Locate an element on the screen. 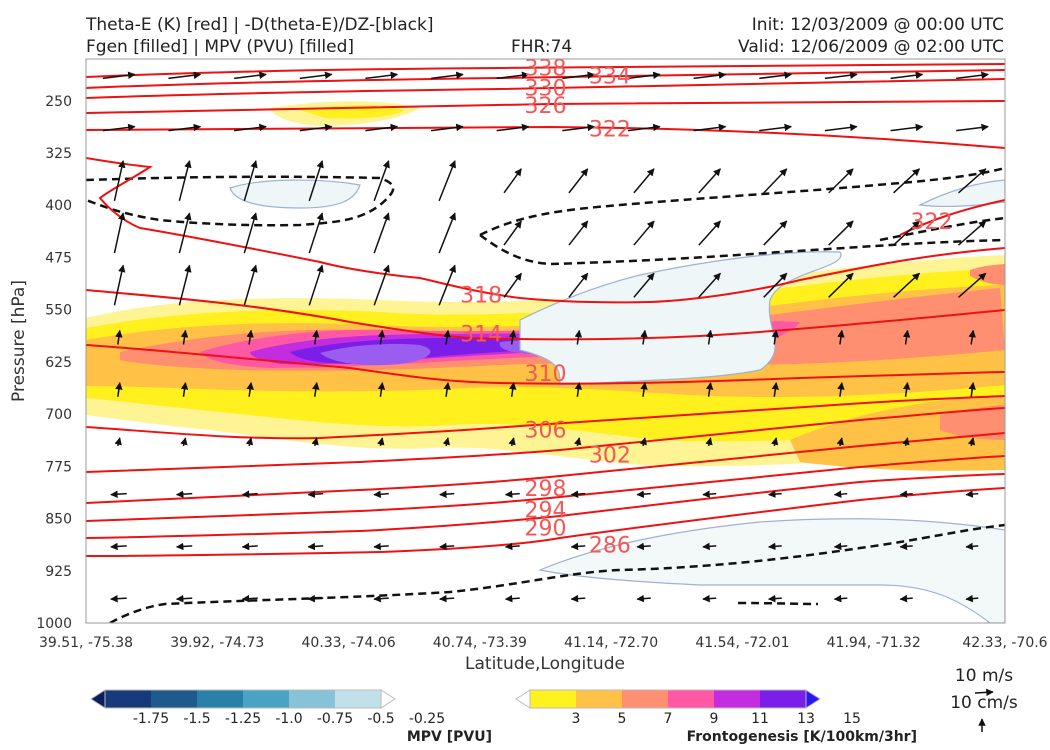 Image resolution: width=1050 pixels, height=750 pixels. fgen-lower-core is located at coordinates (972, 422).